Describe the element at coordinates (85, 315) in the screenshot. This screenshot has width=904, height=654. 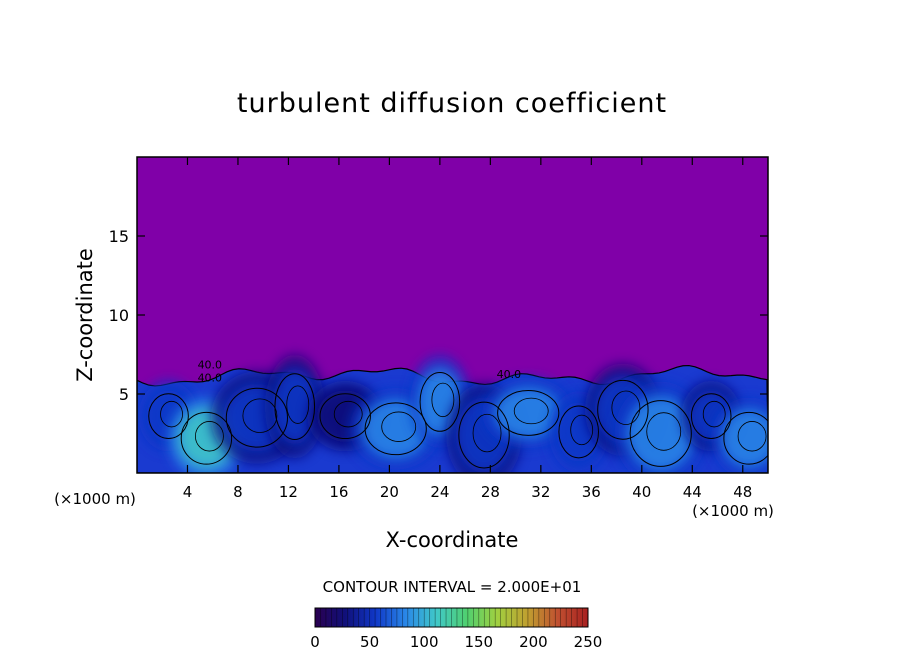
I see `y-axis-label: Z-coordinate` at that location.